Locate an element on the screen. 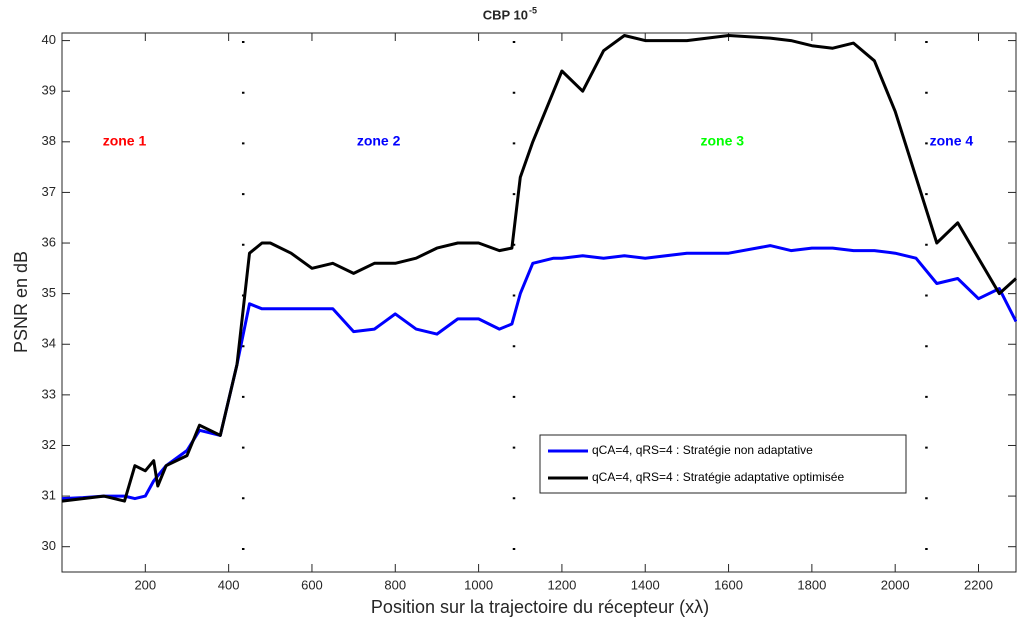 Image resolution: width=1017 pixels, height=624 pixels. x-tick-label: 1200 is located at coordinates (561, 584).